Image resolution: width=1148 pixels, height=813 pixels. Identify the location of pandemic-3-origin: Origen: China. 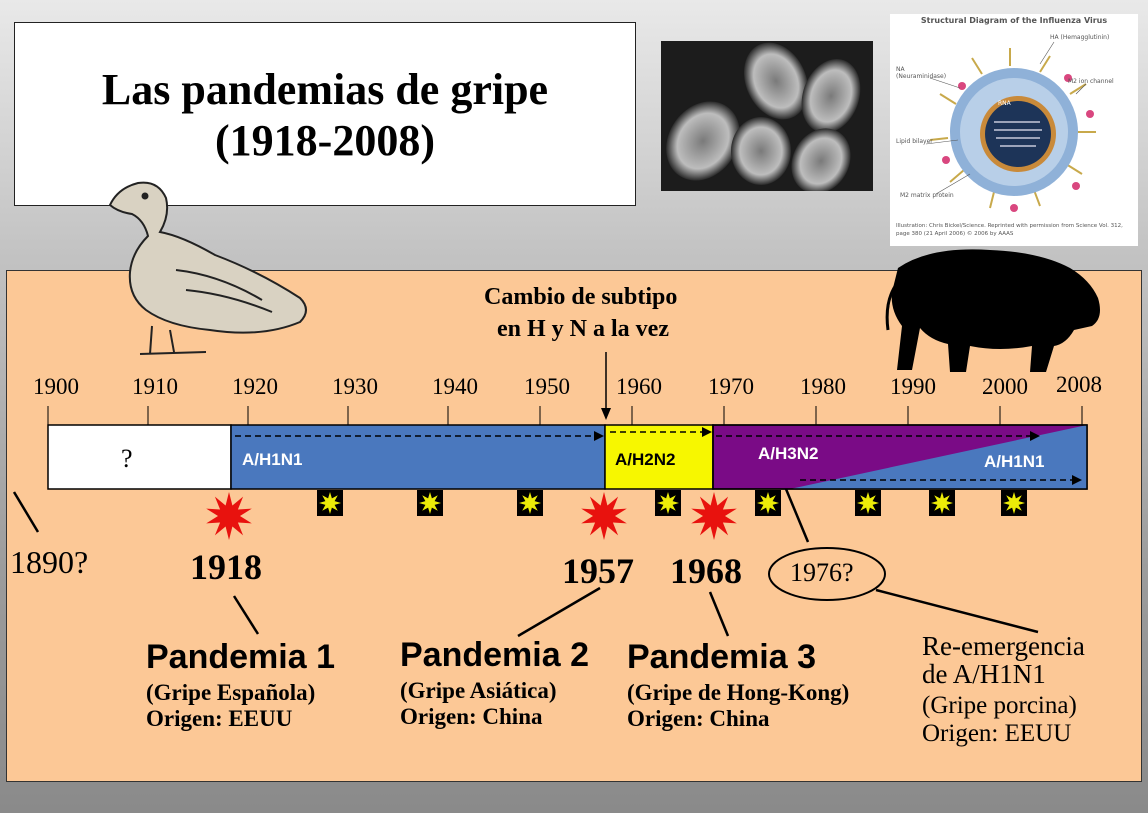
(698, 718).